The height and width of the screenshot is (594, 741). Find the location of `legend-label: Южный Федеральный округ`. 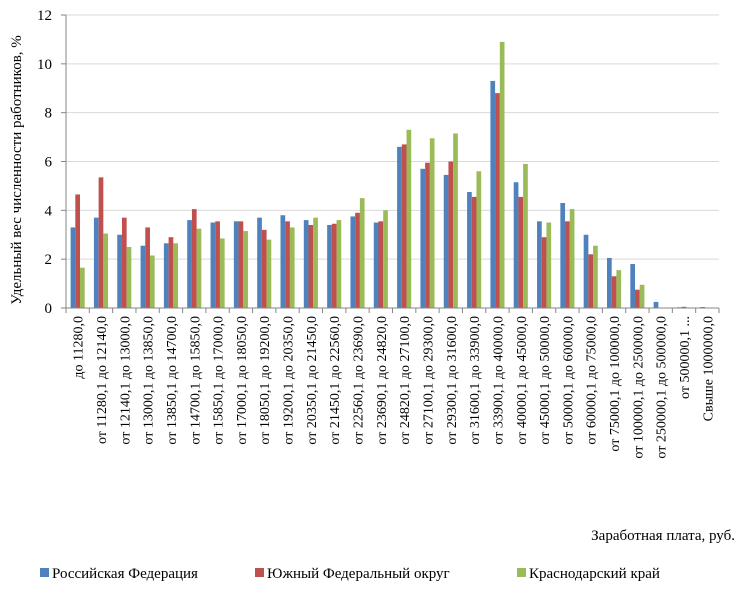

legend-label: Южный Федеральный округ is located at coordinates (358, 574).